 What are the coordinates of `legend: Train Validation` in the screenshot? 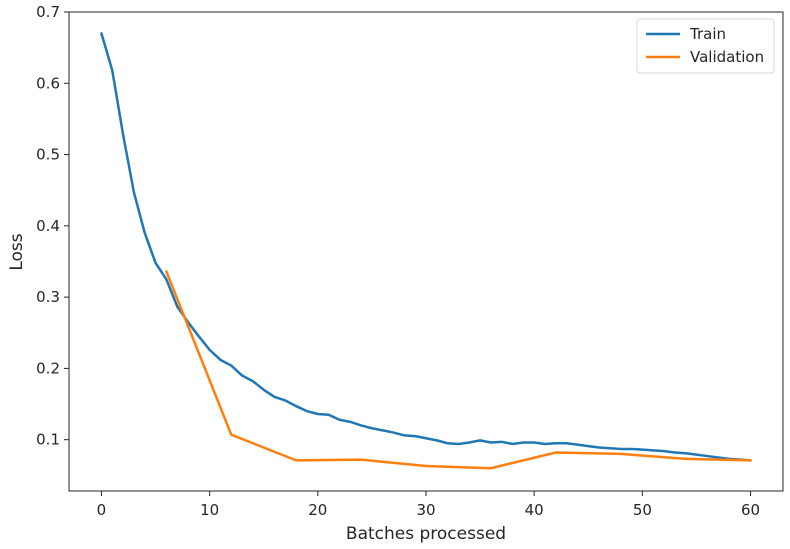 It's located at (705, 46).